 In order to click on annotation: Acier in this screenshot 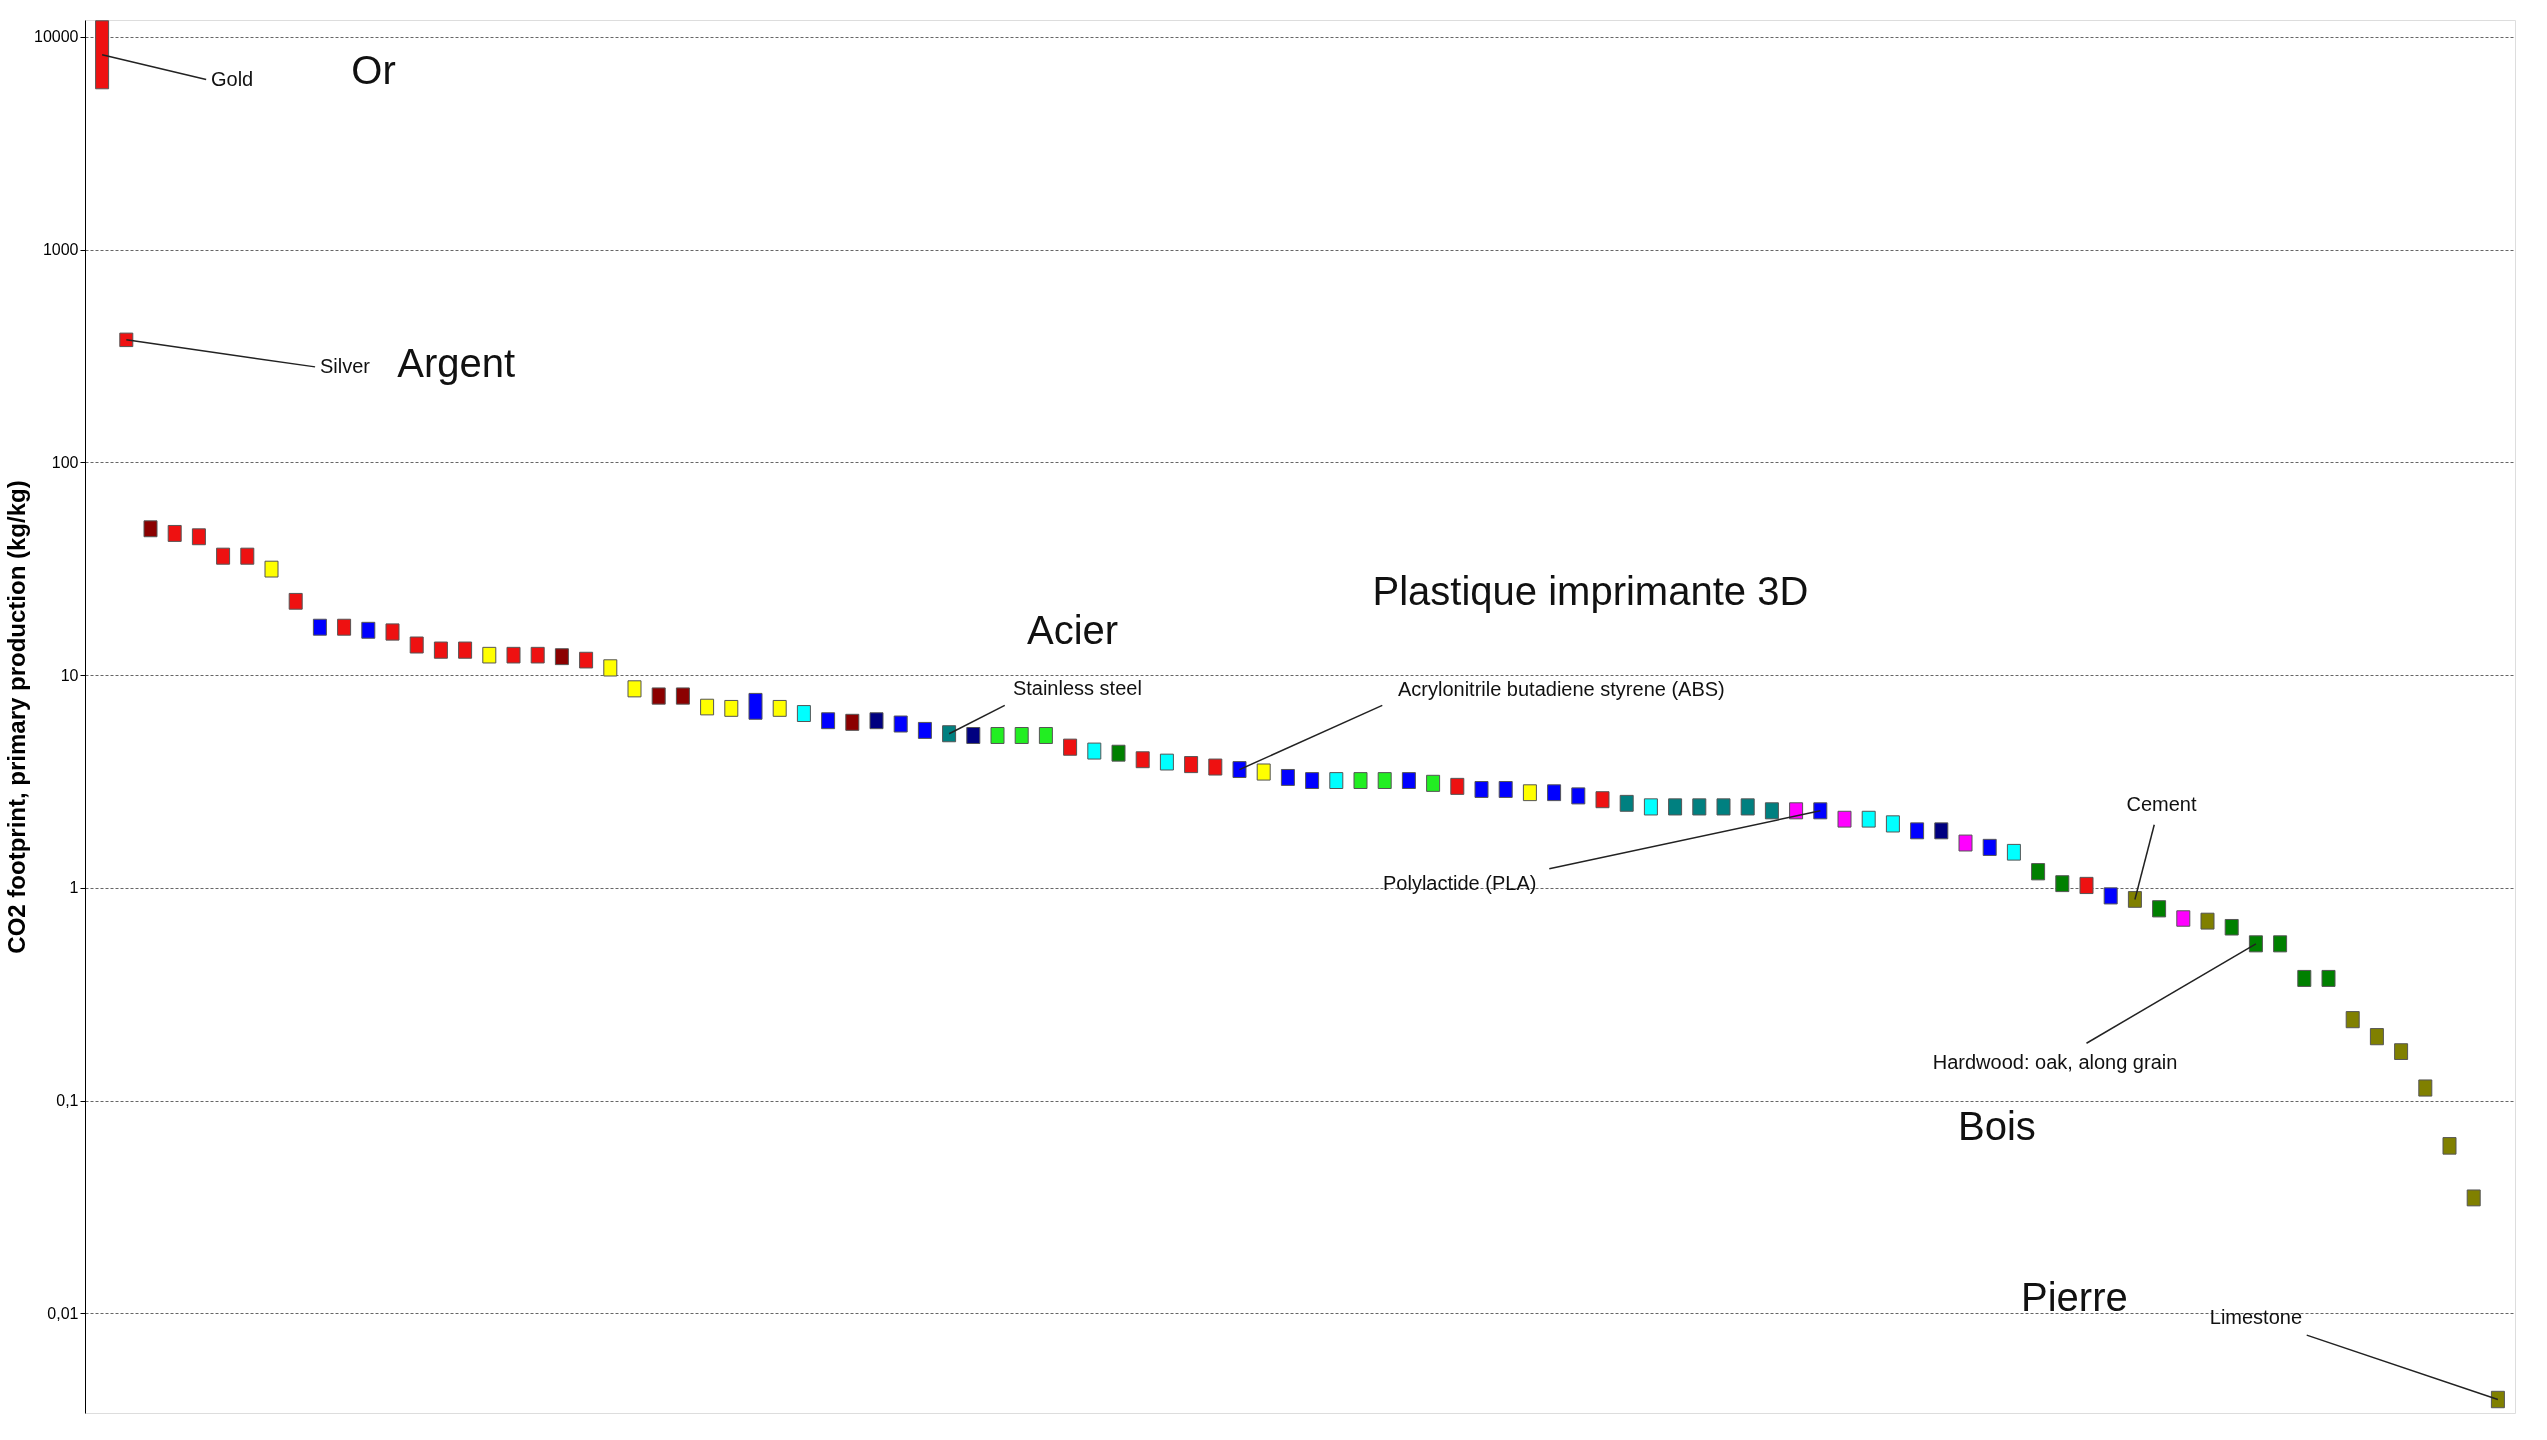, I will do `click(1072, 630)`.